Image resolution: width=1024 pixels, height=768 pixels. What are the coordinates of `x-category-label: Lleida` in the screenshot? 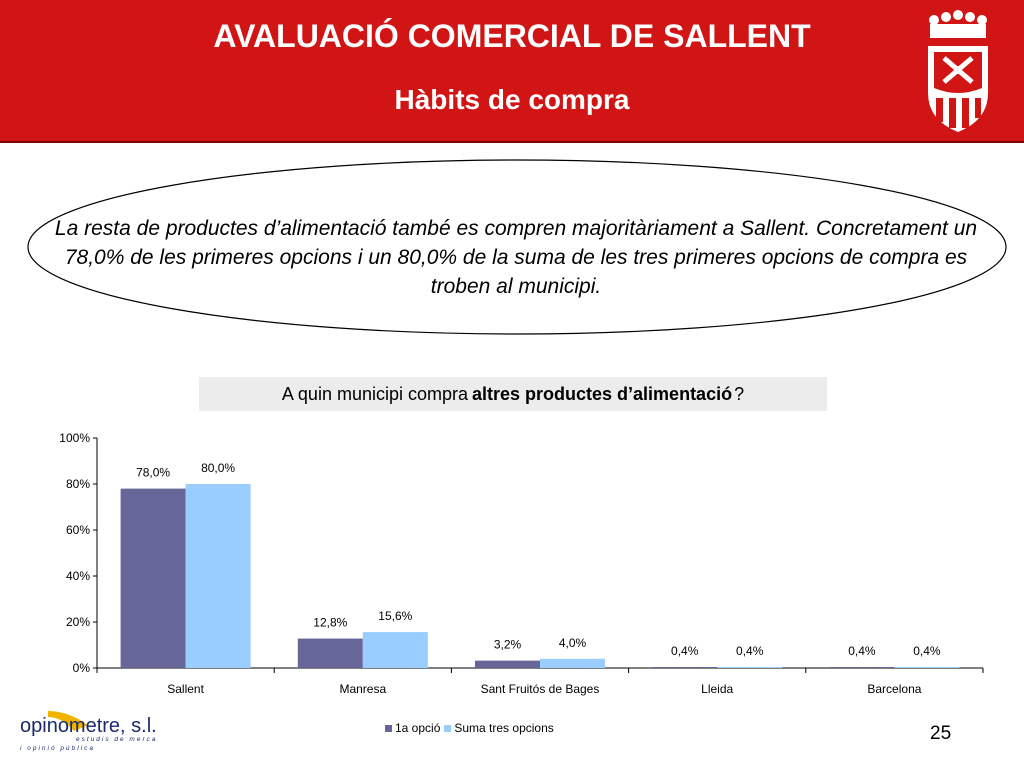 It's located at (717, 689).